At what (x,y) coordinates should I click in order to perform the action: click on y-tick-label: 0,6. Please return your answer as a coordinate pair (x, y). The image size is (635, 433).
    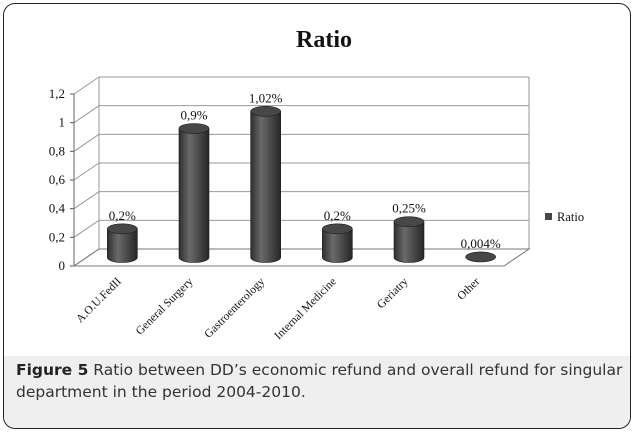
    Looking at the image, I should click on (57, 179).